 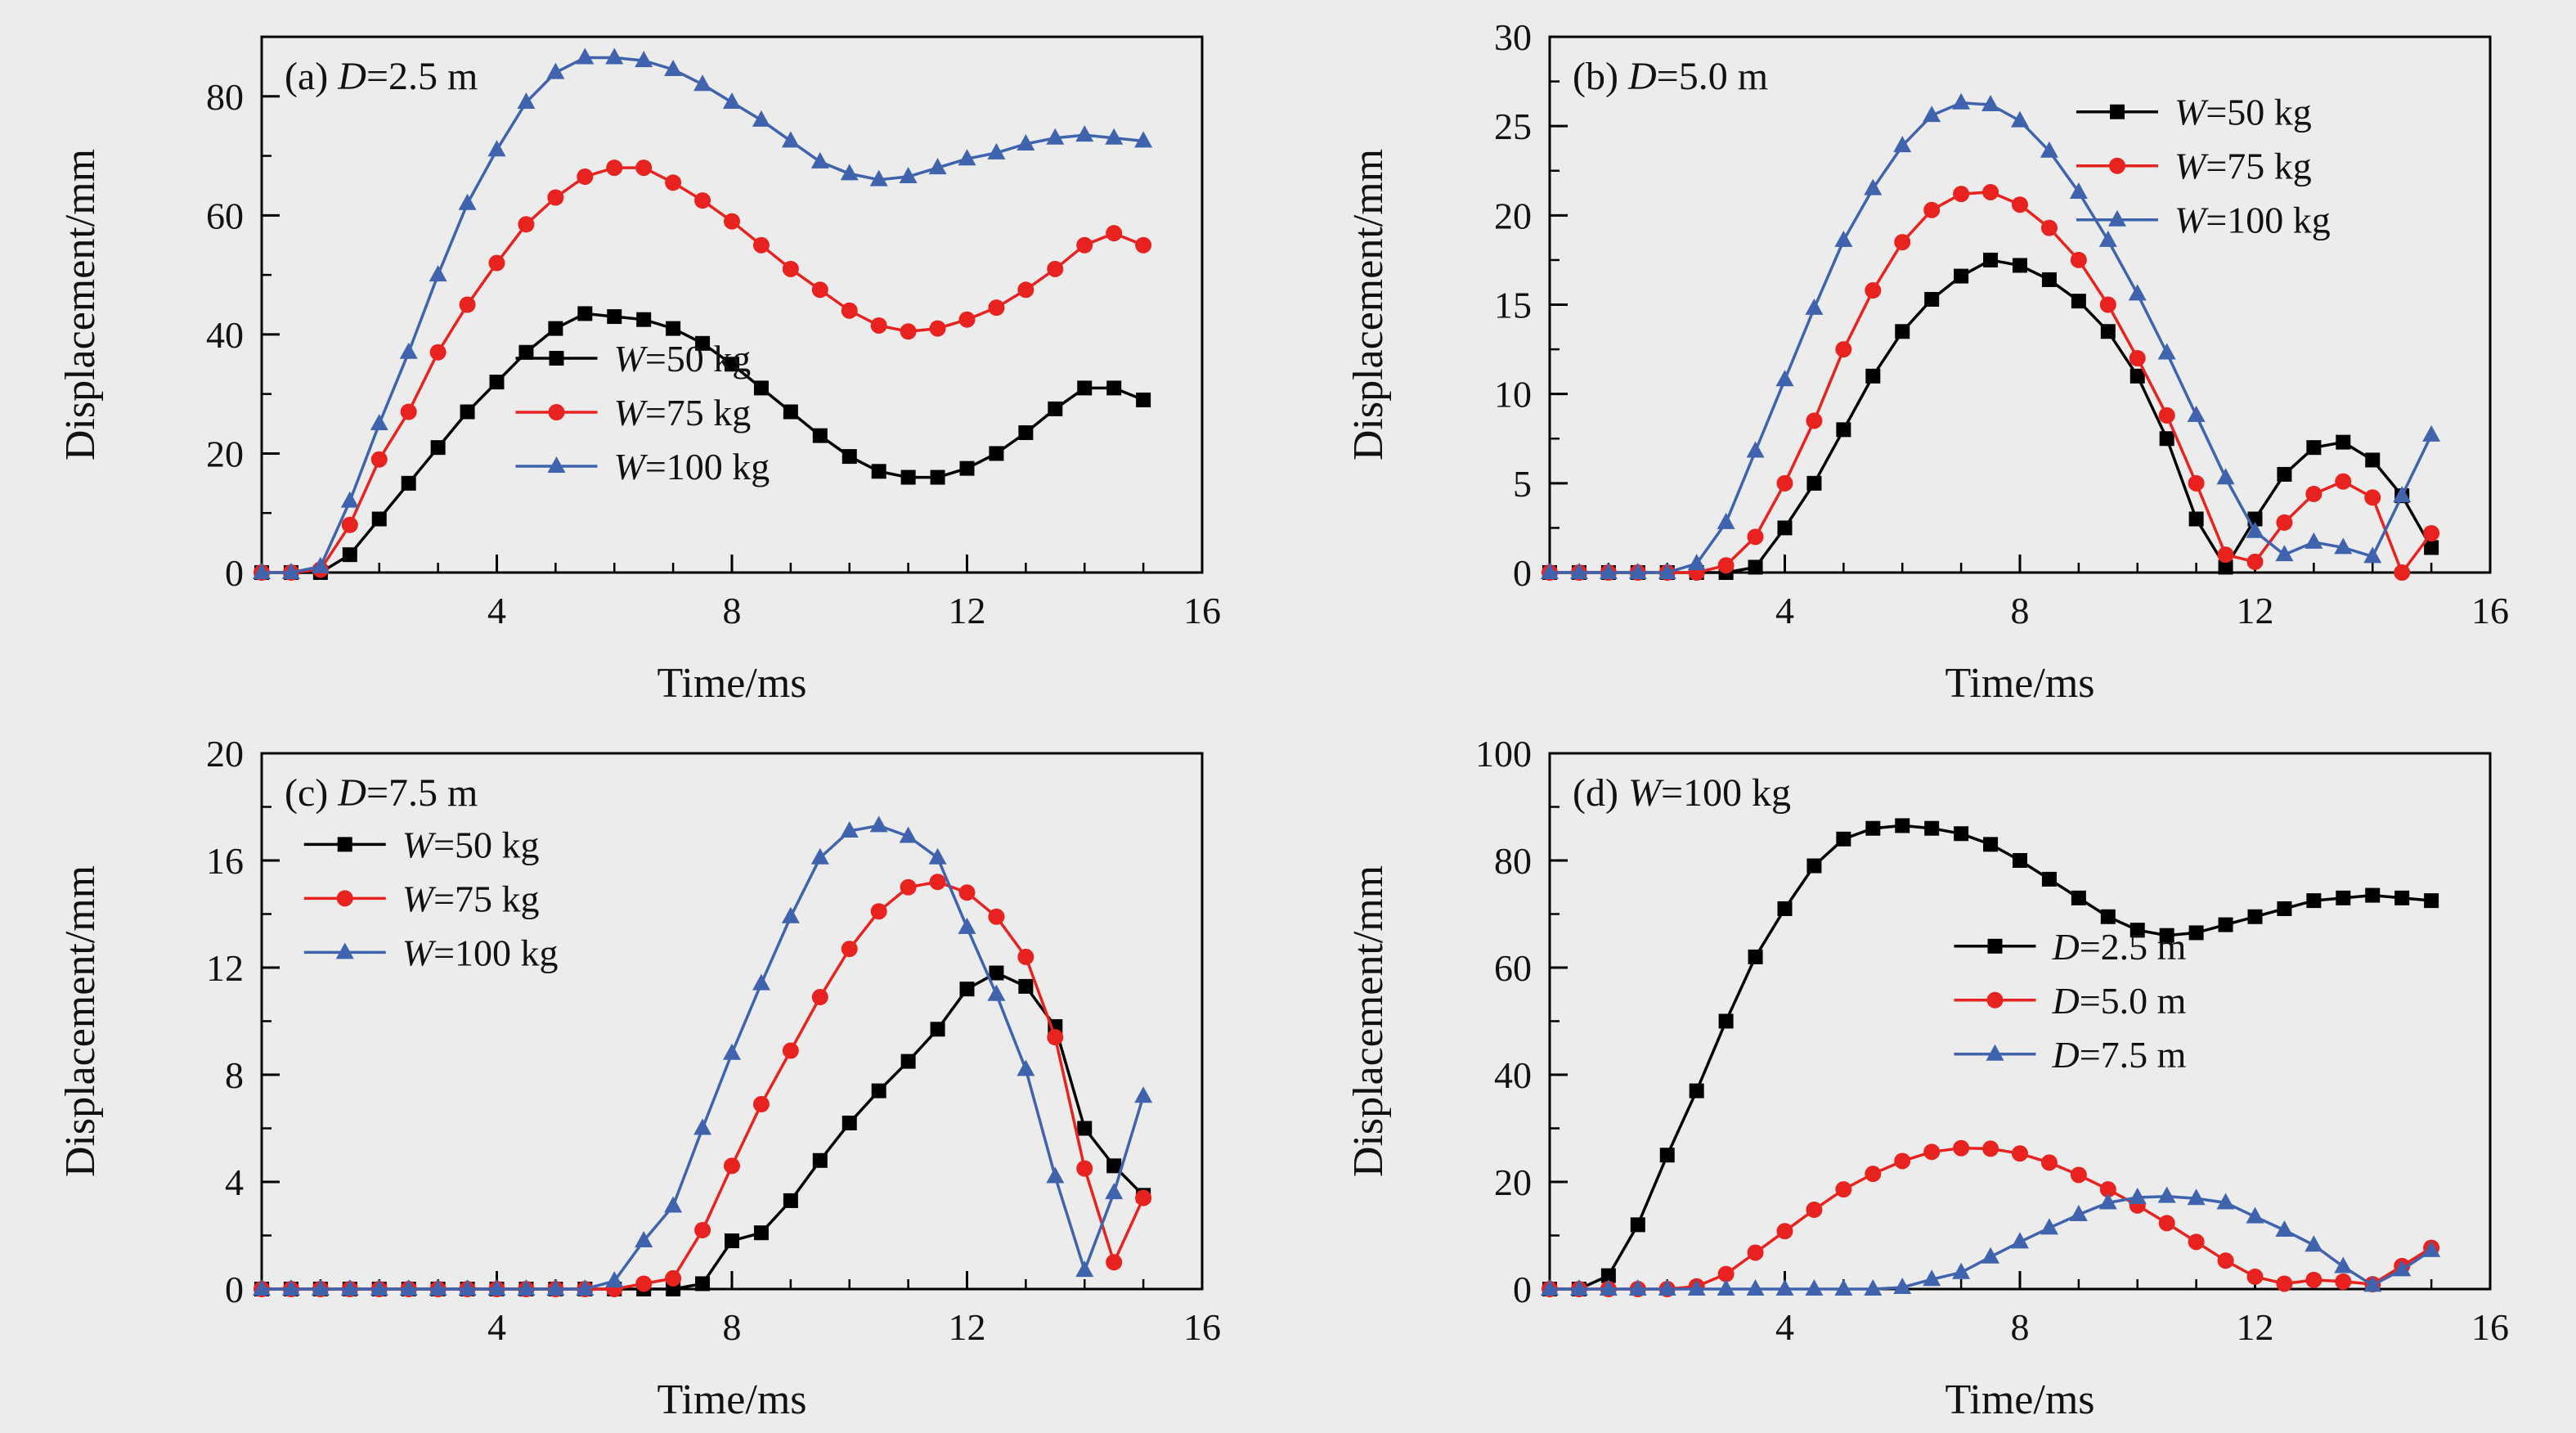 I want to click on panel-label: (c) D=7.5 m, so click(x=382, y=793).